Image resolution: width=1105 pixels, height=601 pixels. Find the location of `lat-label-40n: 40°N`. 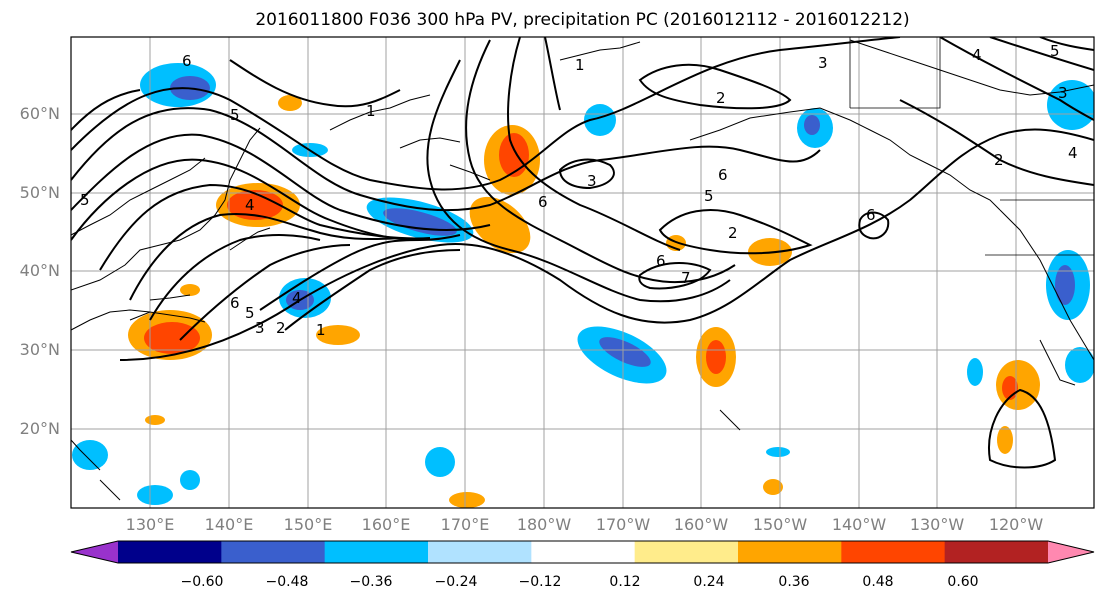

lat-label-40n: 40°N is located at coordinates (39, 270).